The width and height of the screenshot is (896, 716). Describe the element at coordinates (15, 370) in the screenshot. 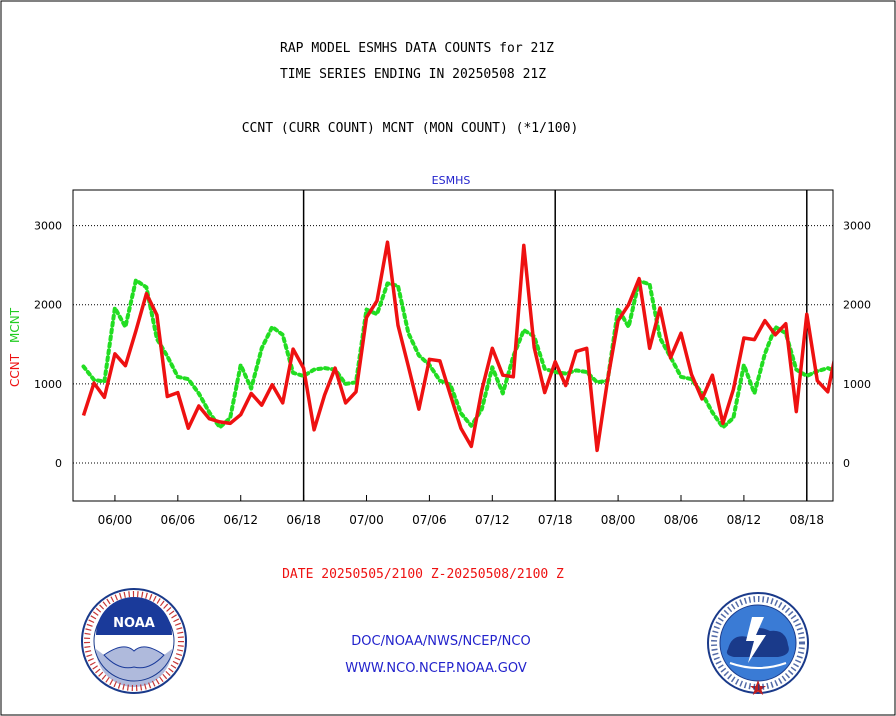

I see `ylabel-ccnt: CCNT` at that location.